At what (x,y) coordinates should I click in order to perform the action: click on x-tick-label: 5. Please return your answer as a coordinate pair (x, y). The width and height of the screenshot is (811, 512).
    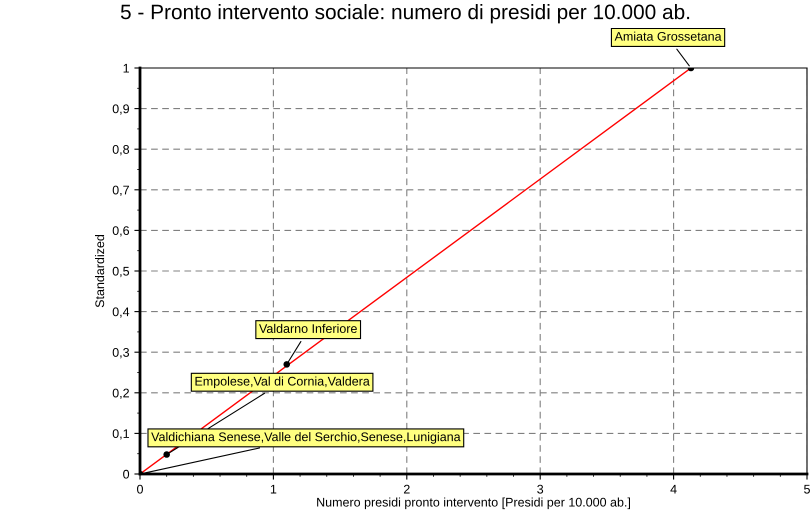
    Looking at the image, I should click on (807, 489).